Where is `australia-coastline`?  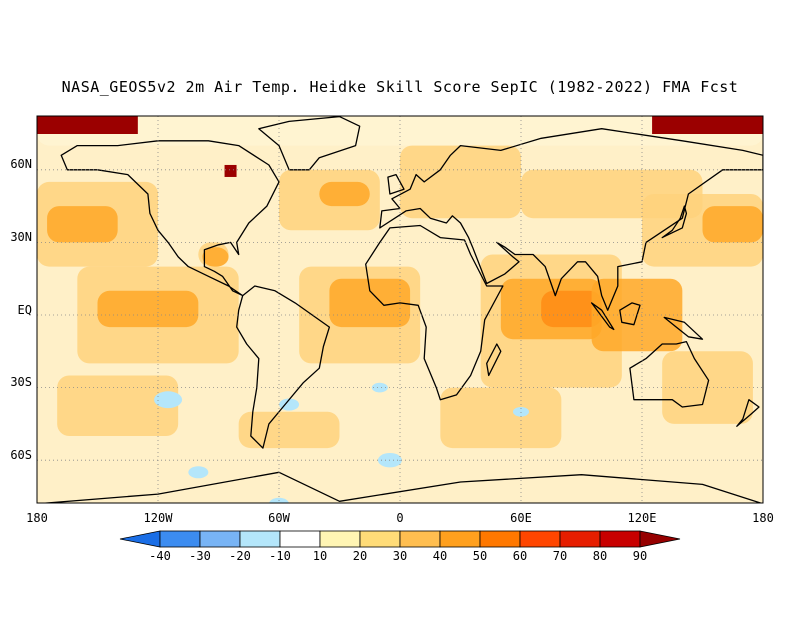 australia-coastline is located at coordinates (669, 374).